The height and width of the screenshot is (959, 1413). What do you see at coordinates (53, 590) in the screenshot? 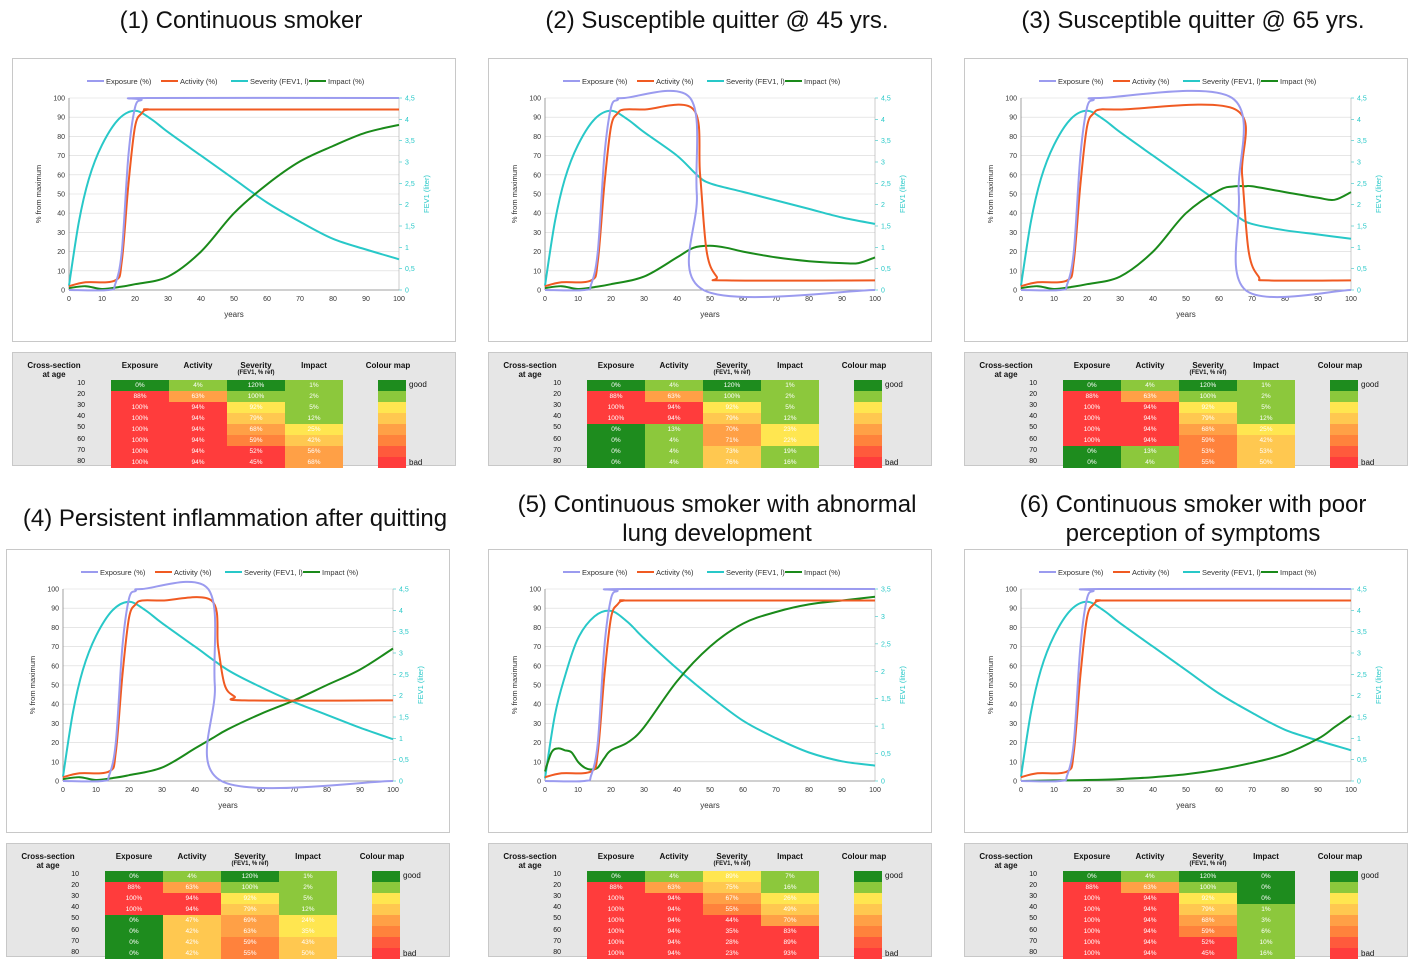
I see `y-tick-label: 100` at bounding box center [53, 590].